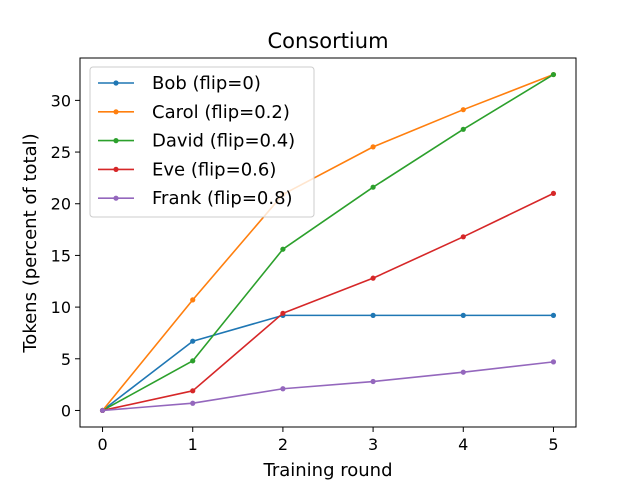 The width and height of the screenshot is (640, 485). What do you see at coordinates (61, 255) in the screenshot?
I see `y-tick-label: 15` at bounding box center [61, 255].